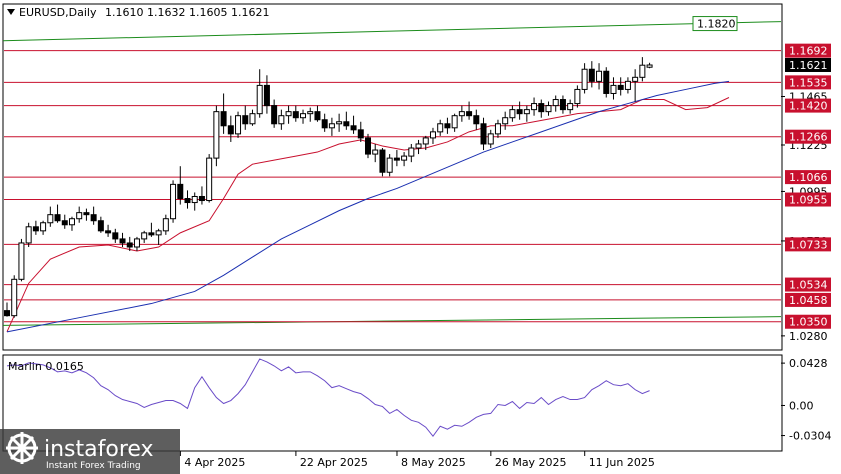  I want to click on time-tick-label: 8 May 2025, so click(433, 462).